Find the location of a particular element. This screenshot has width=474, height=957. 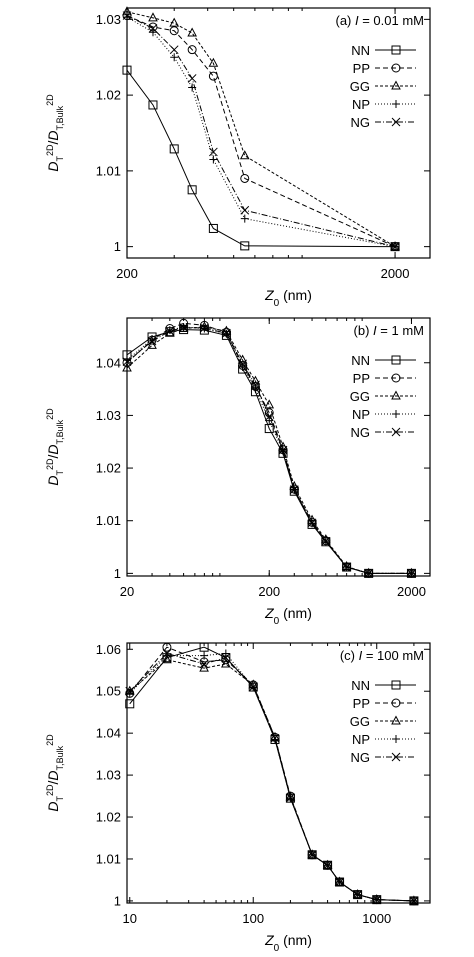

y-tick-label: 1.05 is located at coordinates (108, 691).